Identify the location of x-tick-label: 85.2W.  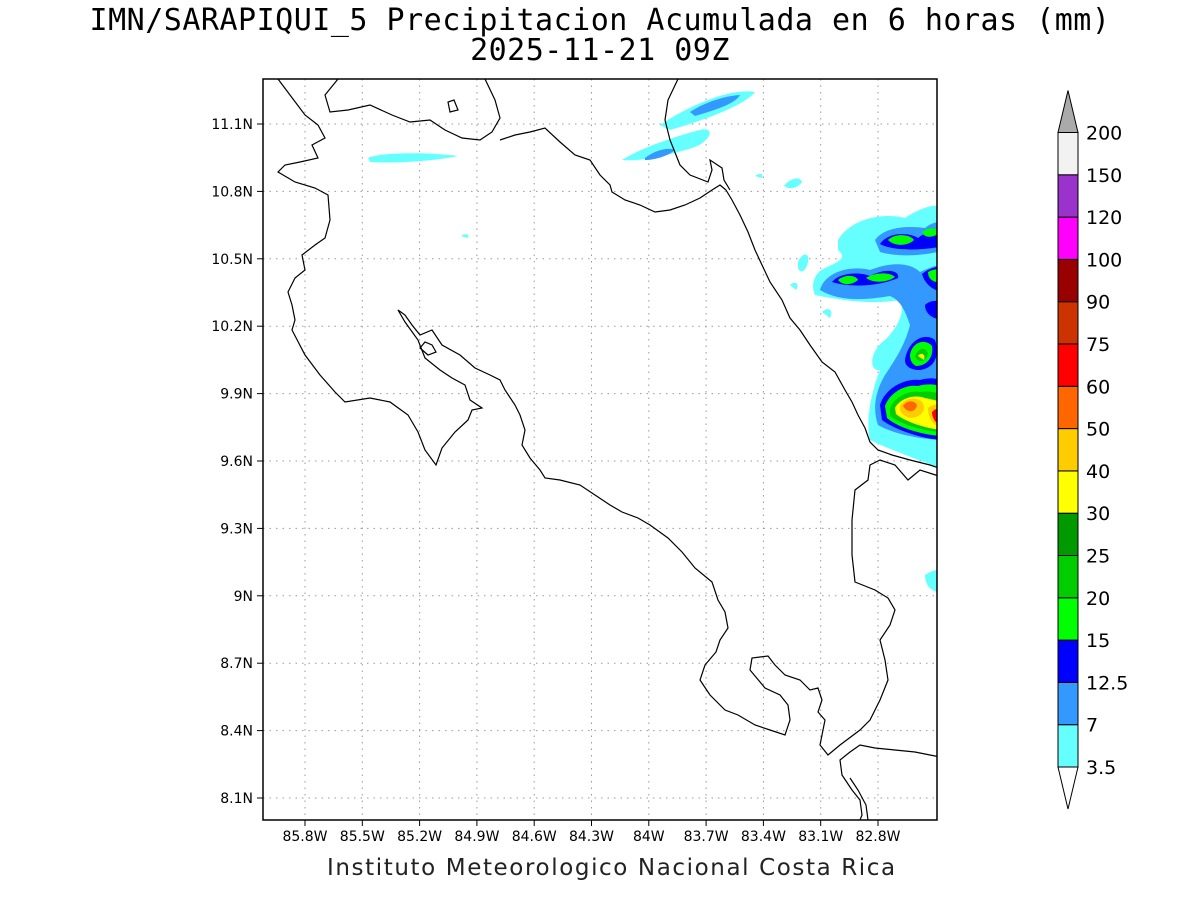
(419, 837).